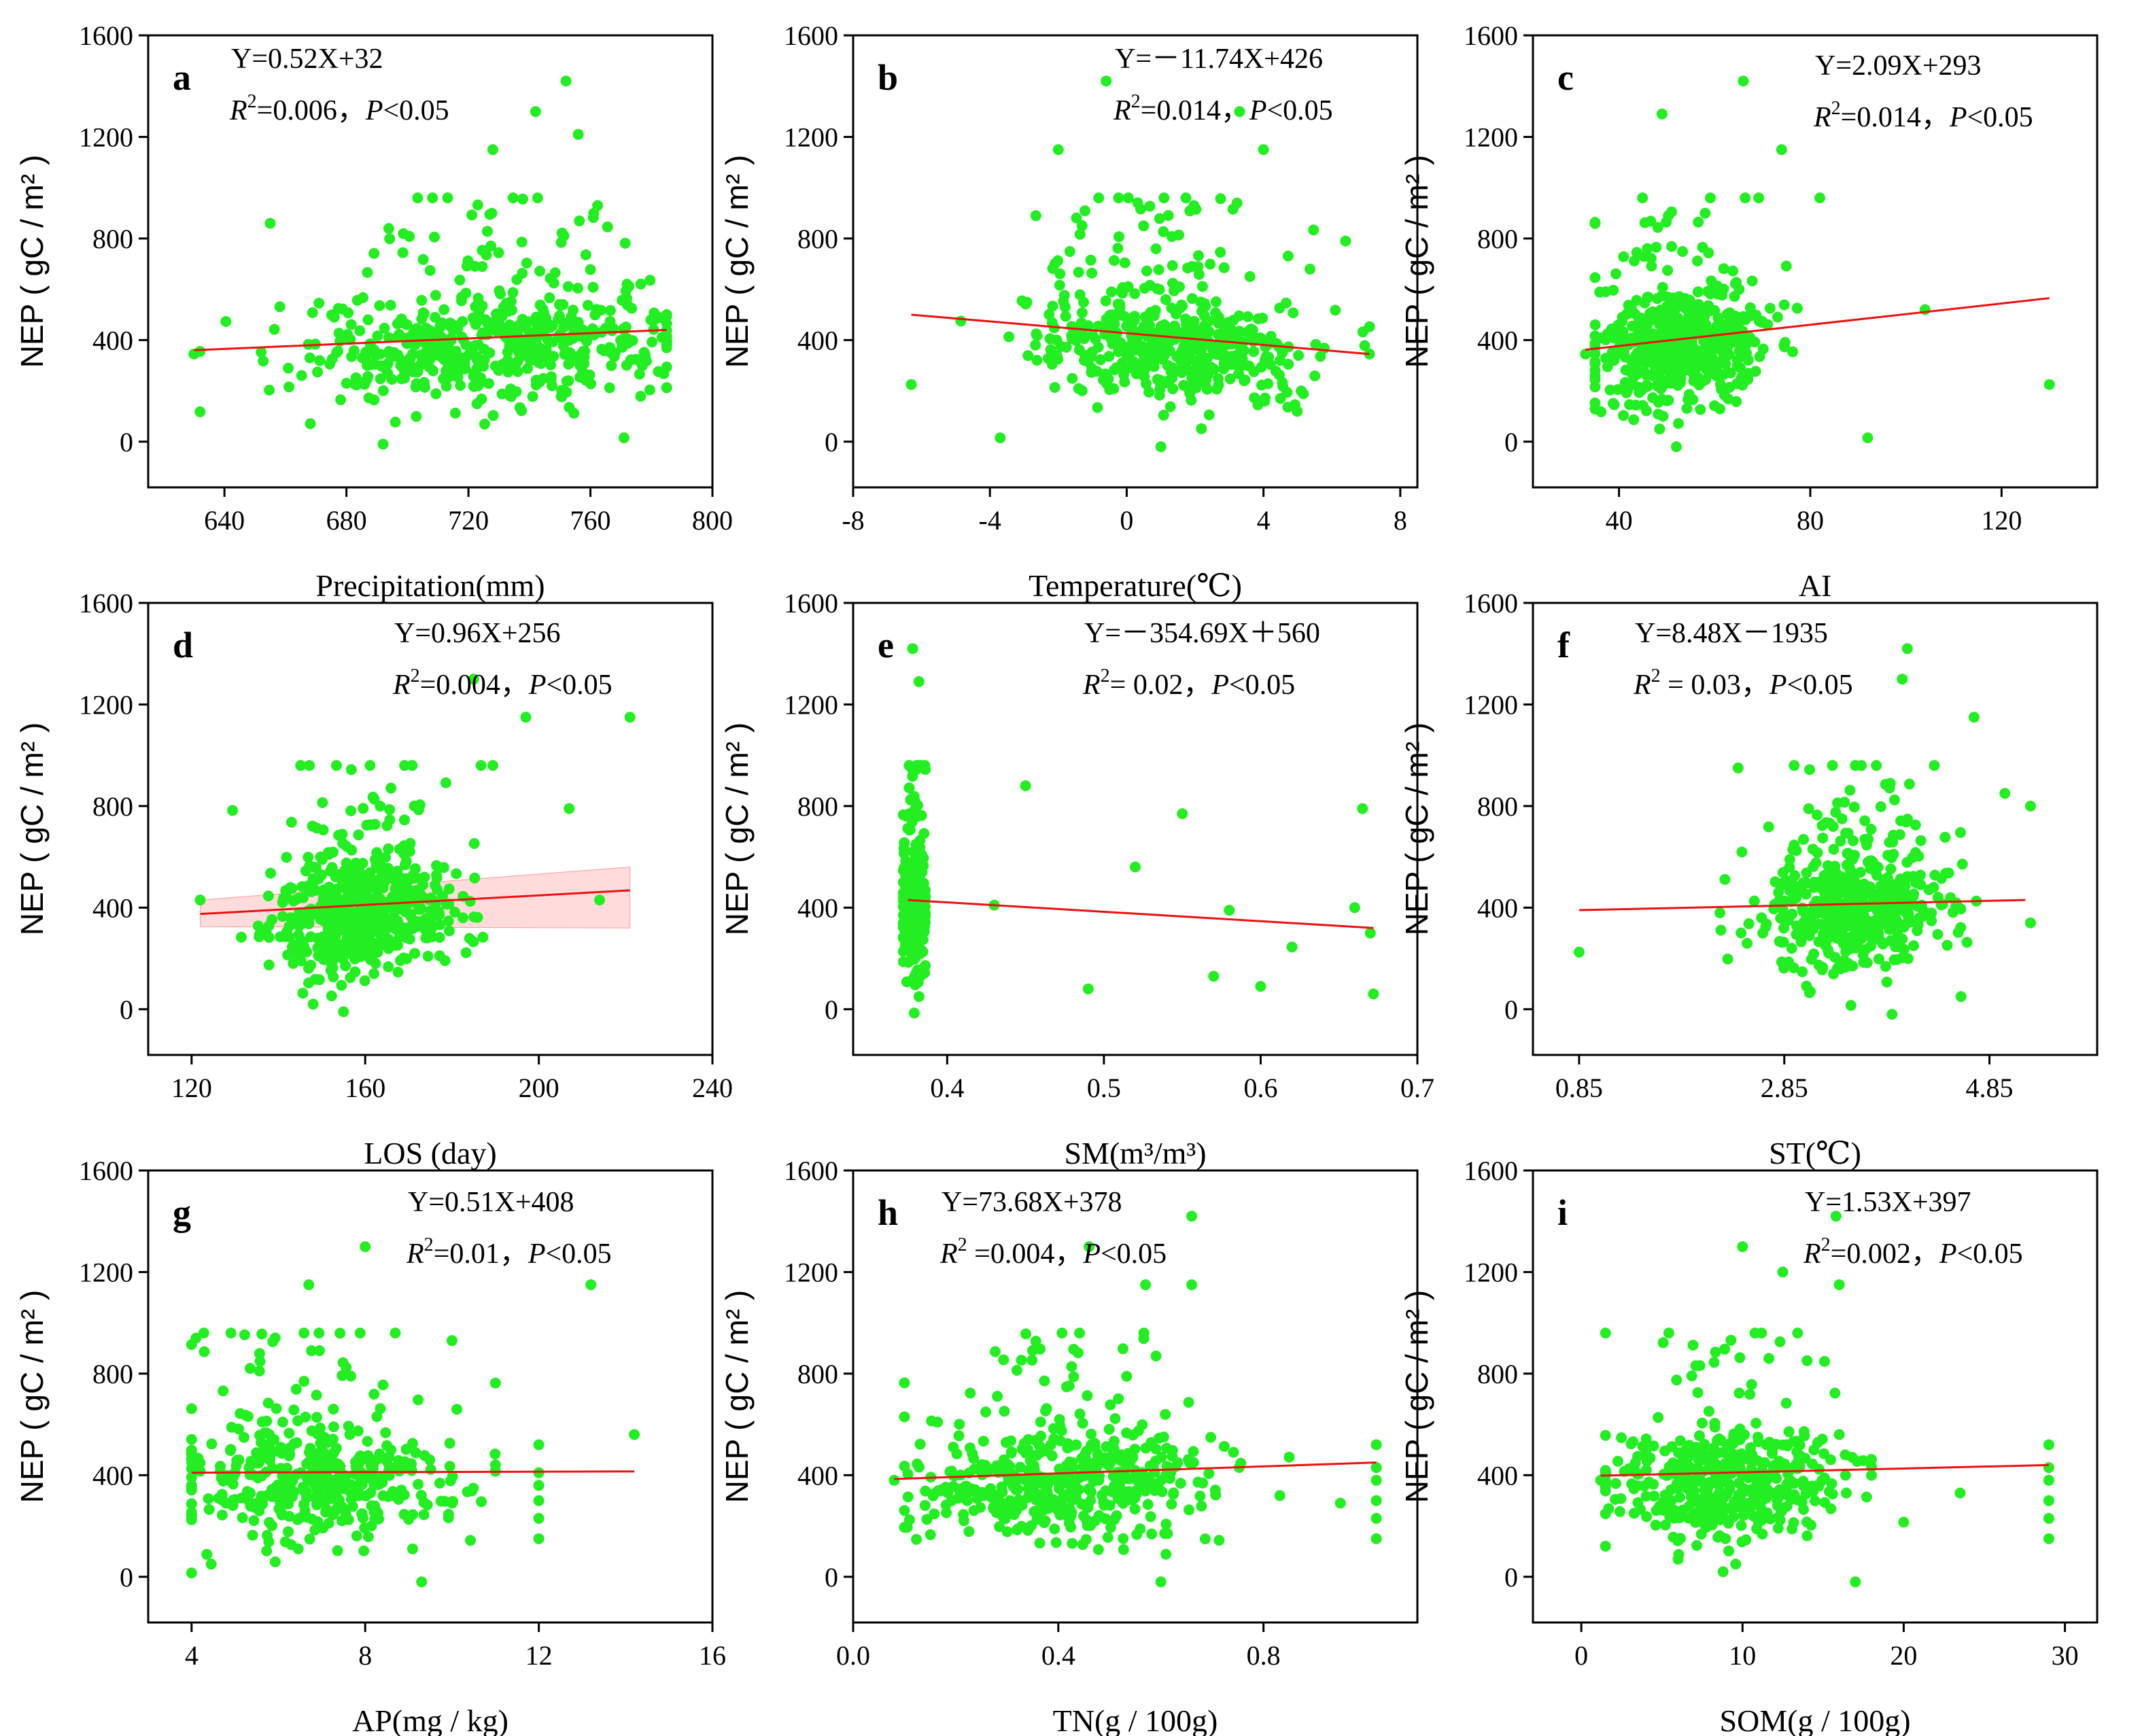  What do you see at coordinates (307, 59) in the screenshot?
I see `regression-equation: Y=0.52X+32` at bounding box center [307, 59].